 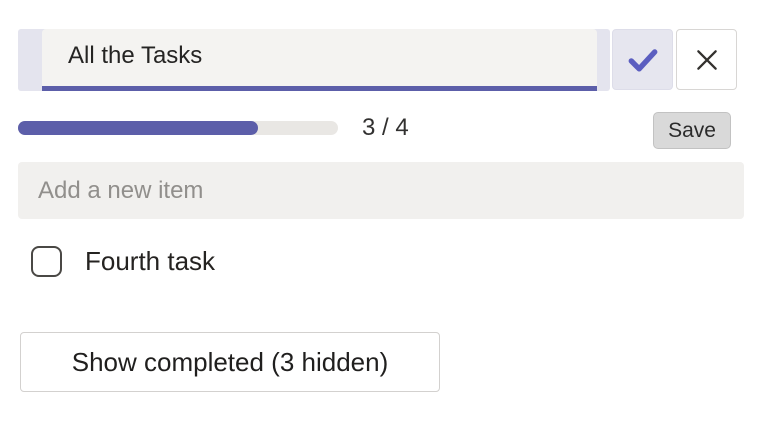 I want to click on cancel-title-button, so click(x=706, y=59).